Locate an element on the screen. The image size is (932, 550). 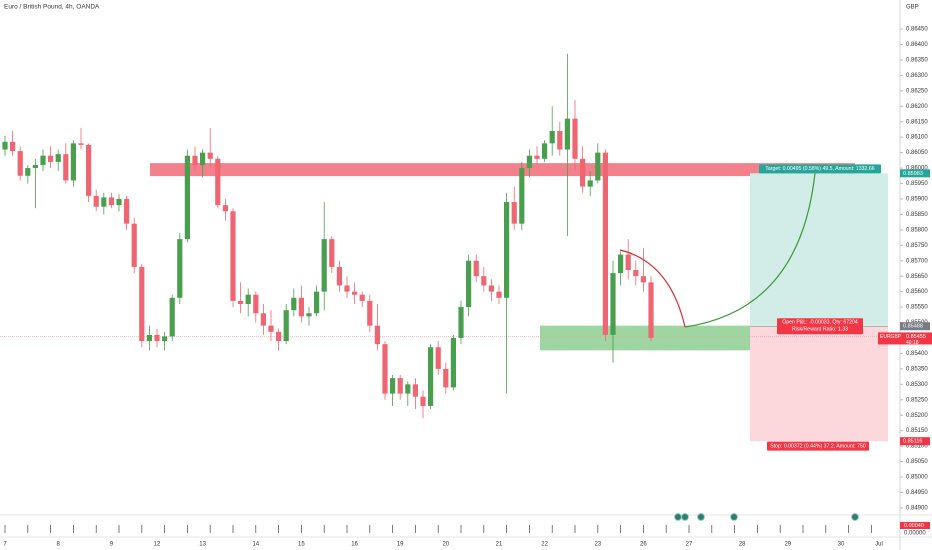
countdown-label: 40:18 is located at coordinates (912, 343).